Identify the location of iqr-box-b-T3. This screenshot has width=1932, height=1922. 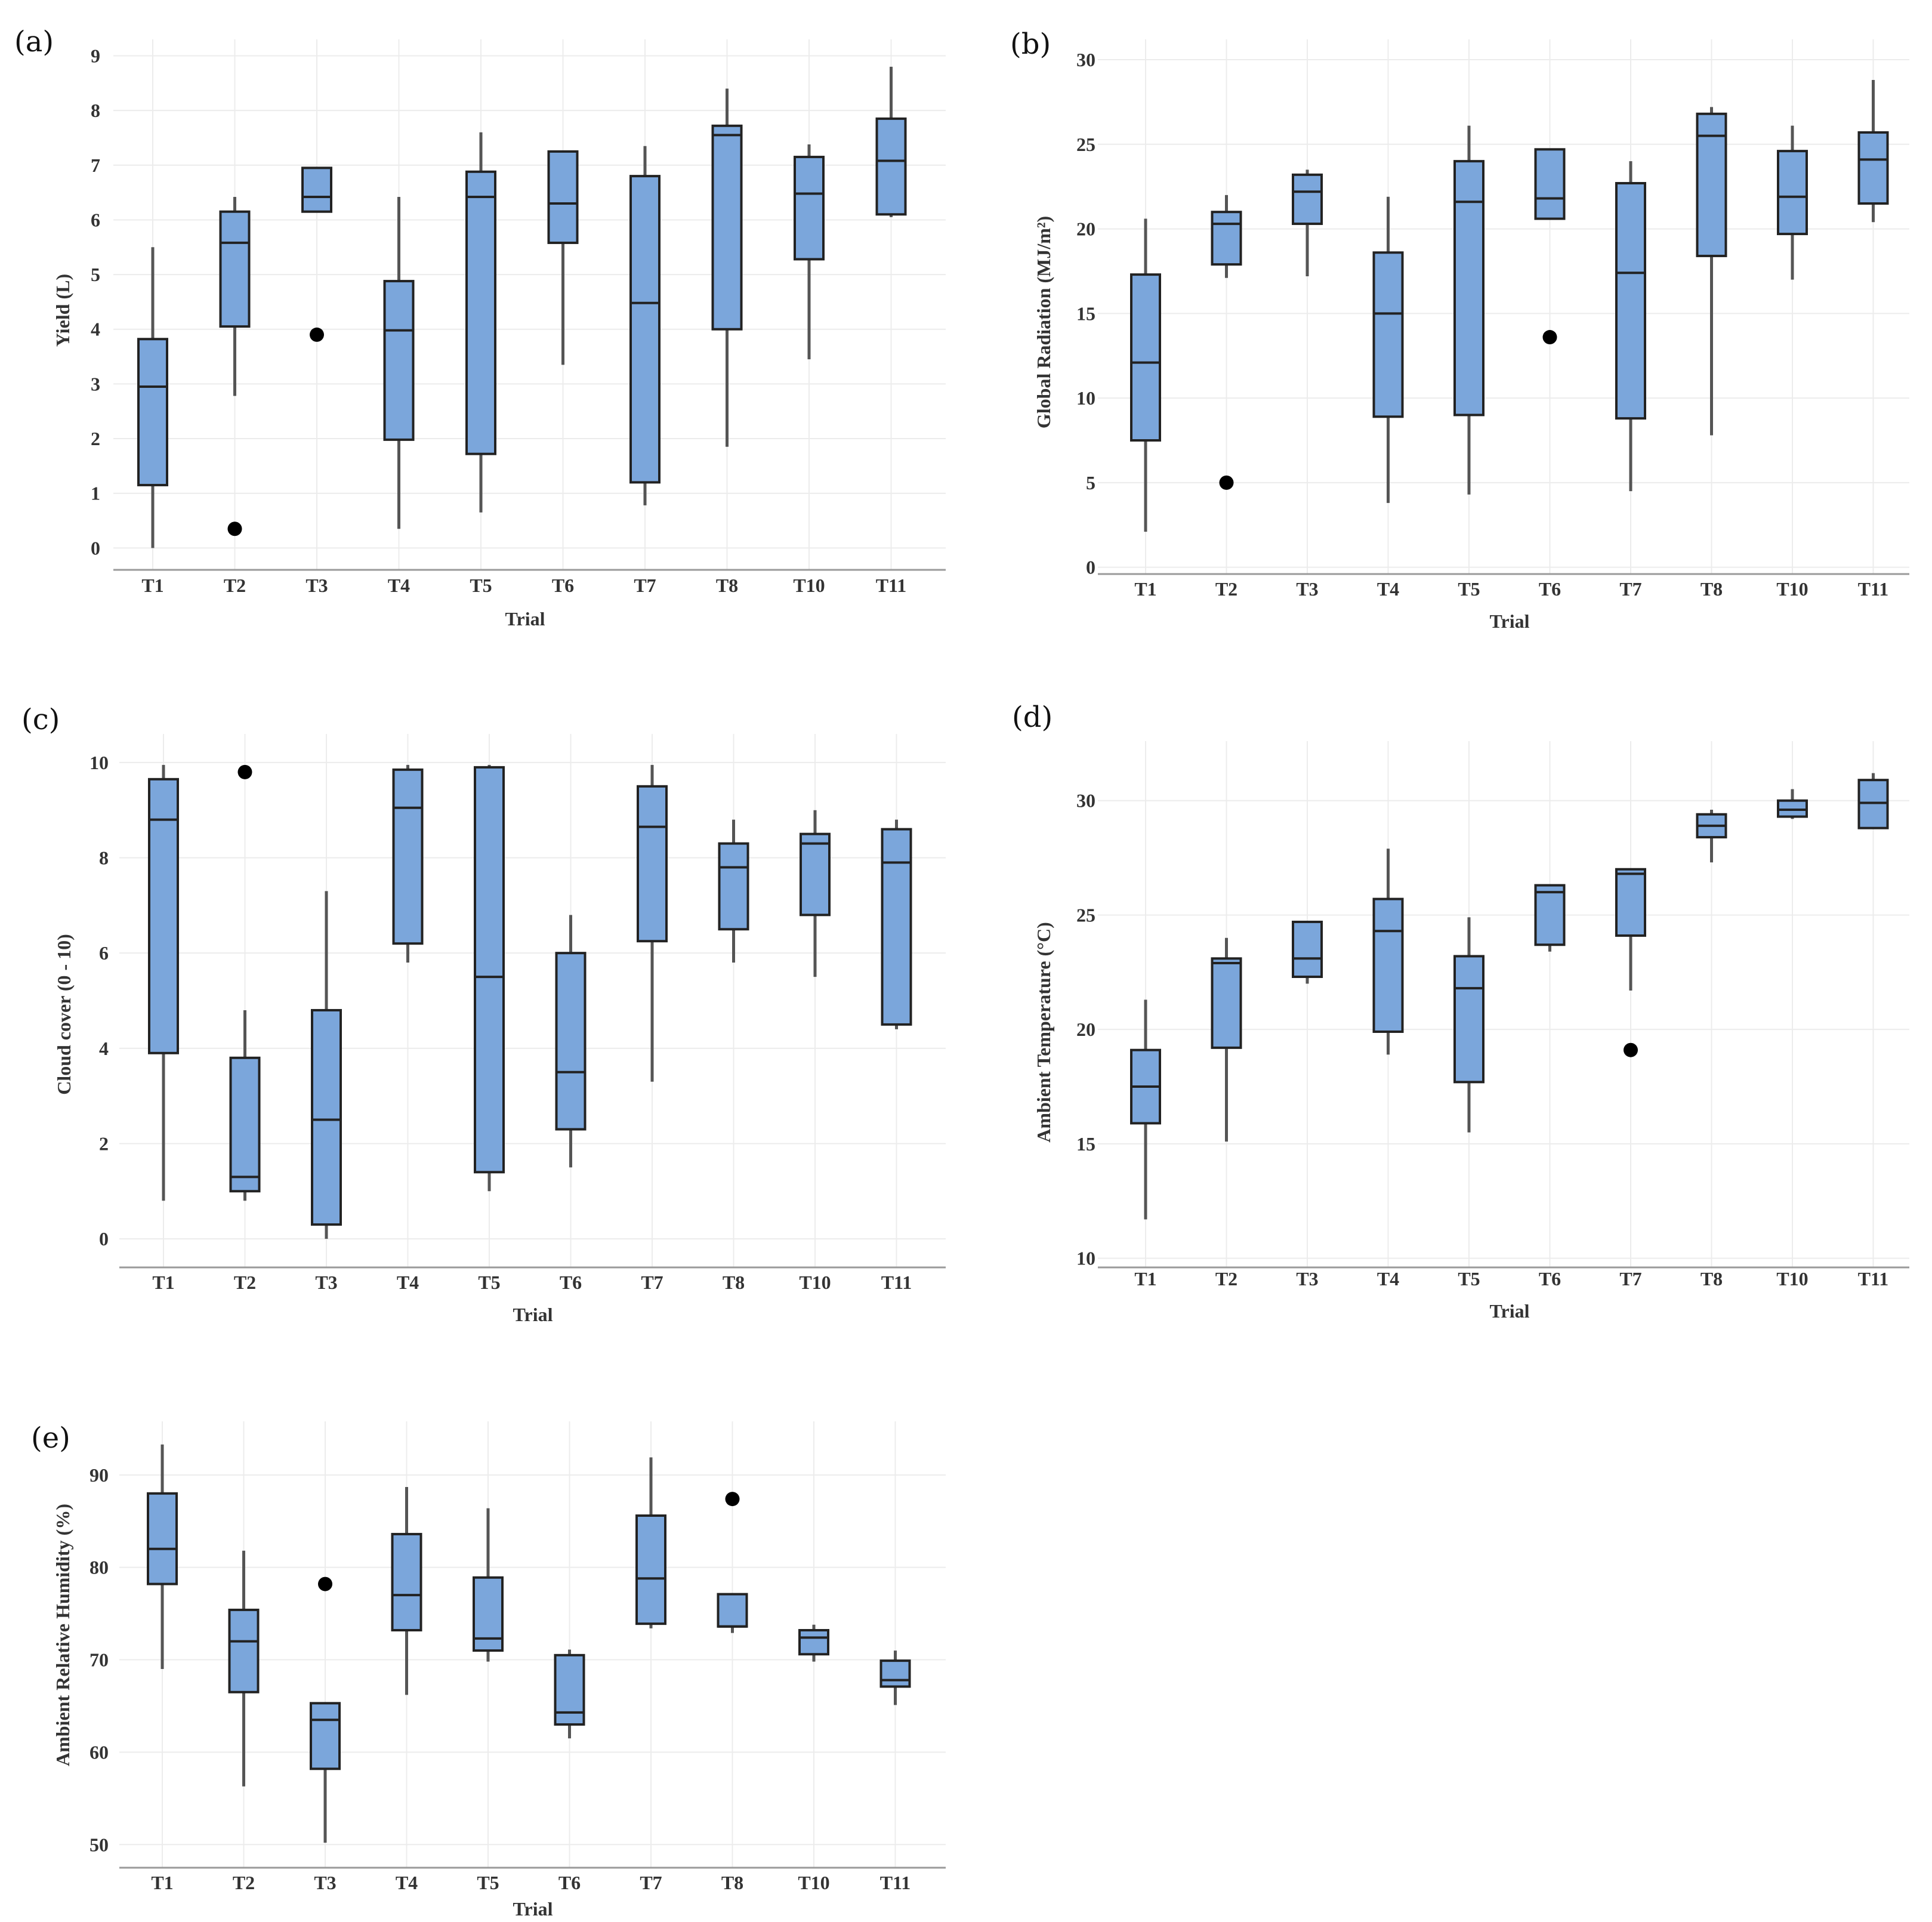
(1307, 200).